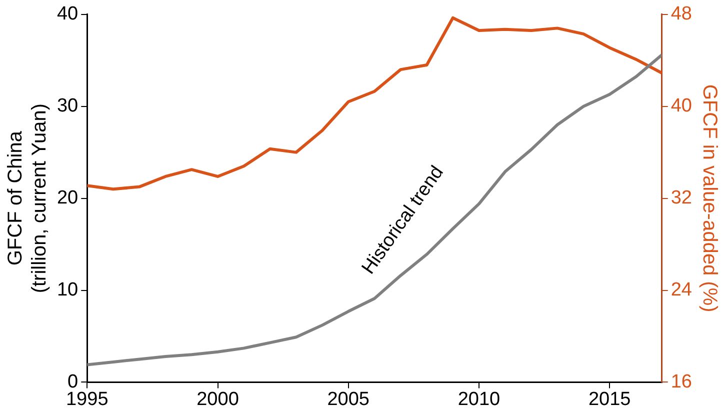  Describe the element at coordinates (479, 399) in the screenshot. I see `x-tick-label: 2010` at that location.